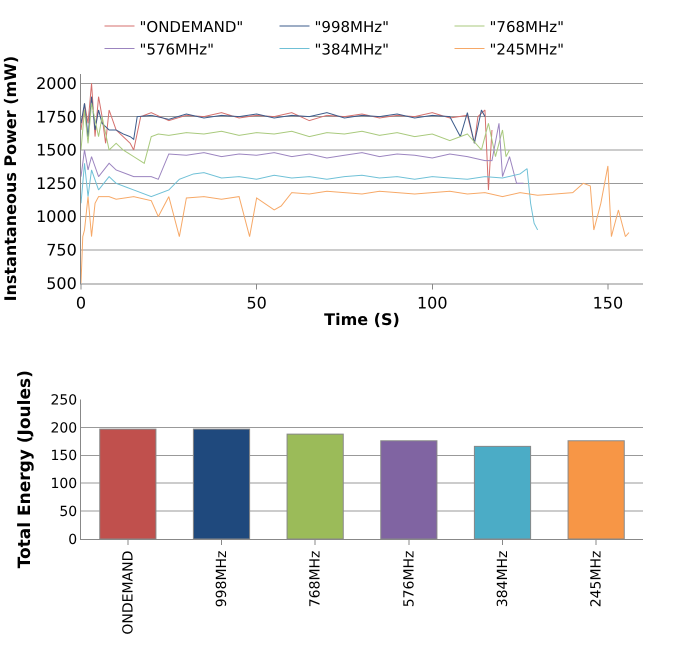 The width and height of the screenshot is (683, 645). What do you see at coordinates (527, 49) in the screenshot?
I see `legend-label: "245MHz"` at bounding box center [527, 49].